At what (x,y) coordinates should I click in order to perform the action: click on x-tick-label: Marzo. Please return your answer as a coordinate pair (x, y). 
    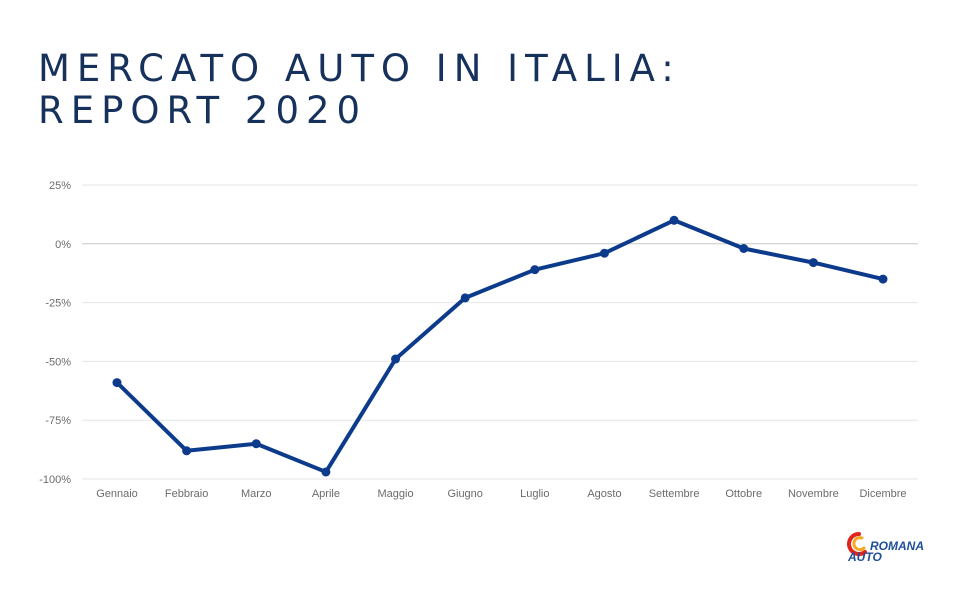
    Looking at the image, I should click on (256, 494).